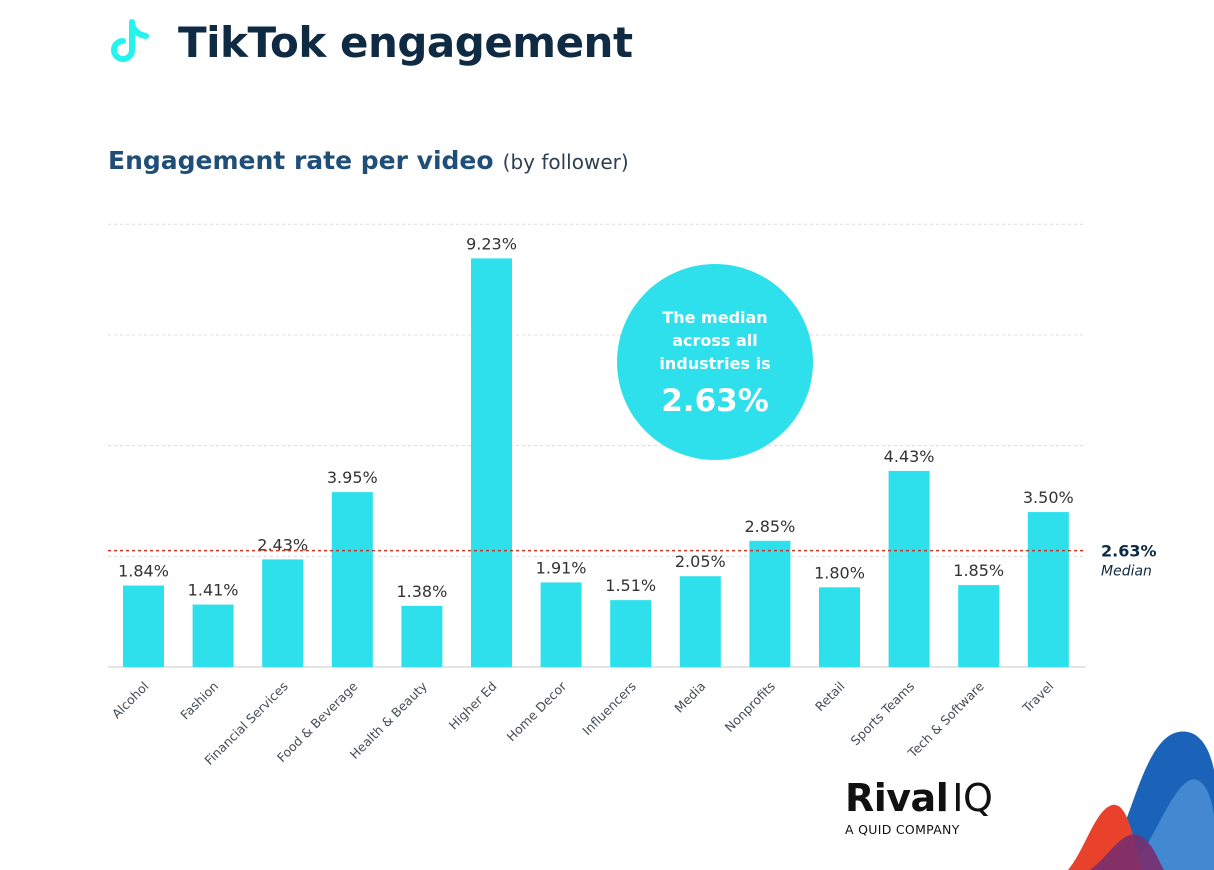  What do you see at coordinates (609, 709) in the screenshot?
I see `category-label-7: Influencers` at bounding box center [609, 709].